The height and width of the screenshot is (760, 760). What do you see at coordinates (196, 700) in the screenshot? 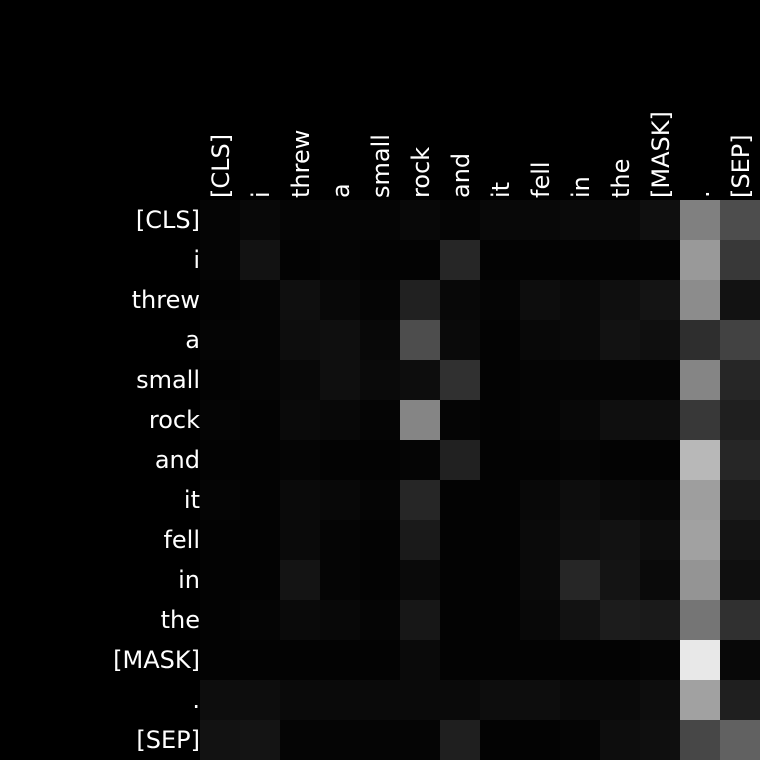
I see `y-token-label-12: .` at bounding box center [196, 700].